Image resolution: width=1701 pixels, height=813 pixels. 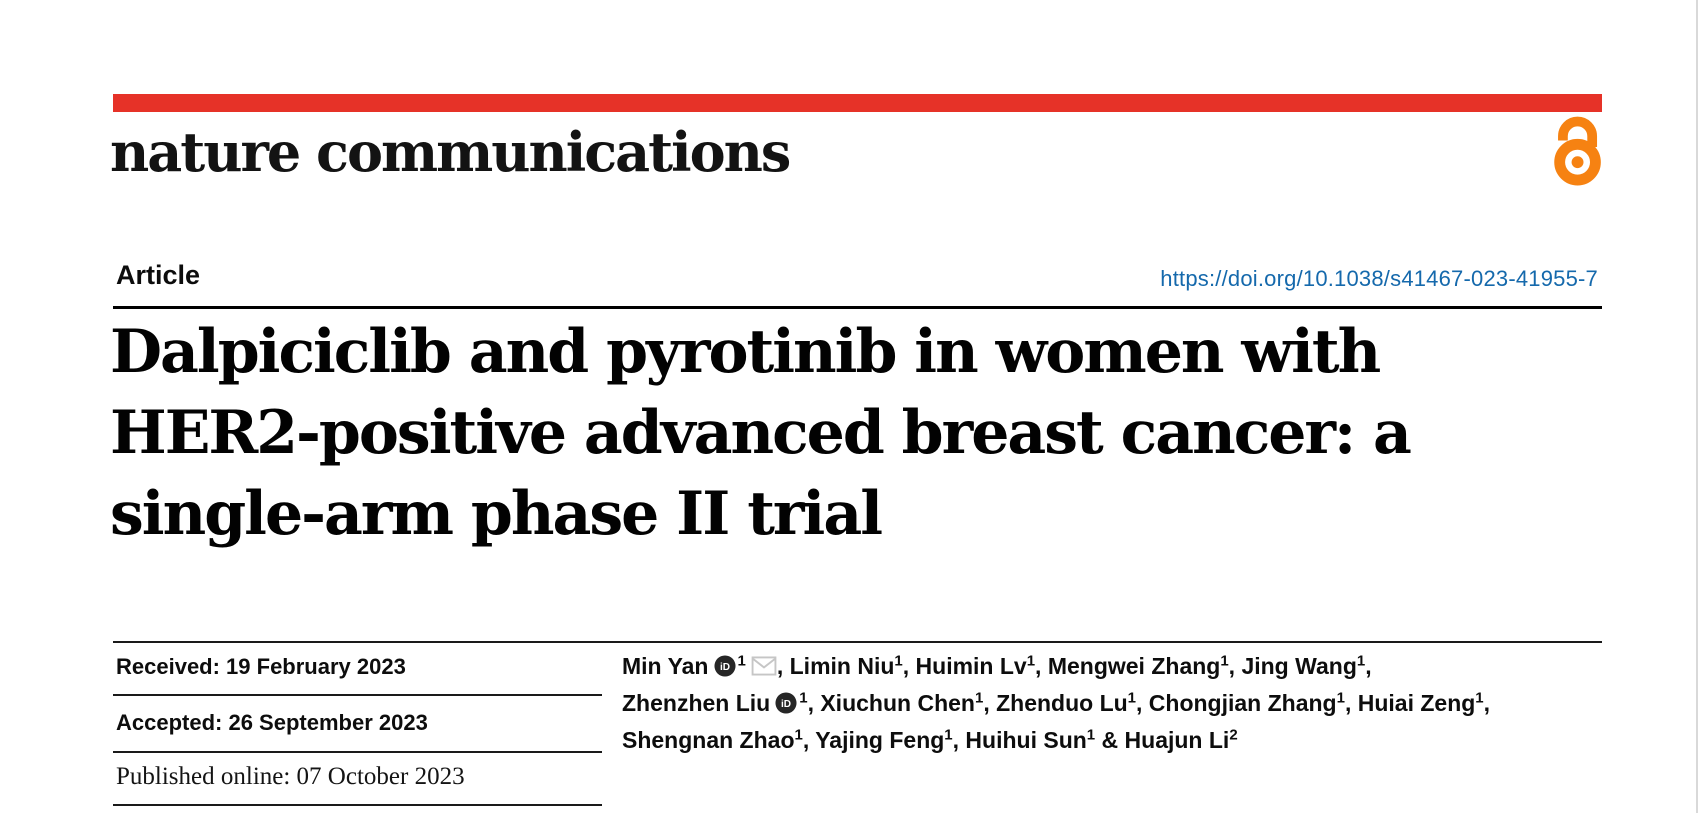 What do you see at coordinates (1424, 702) in the screenshot?
I see `author-name: Huiai Zeng1,` at bounding box center [1424, 702].